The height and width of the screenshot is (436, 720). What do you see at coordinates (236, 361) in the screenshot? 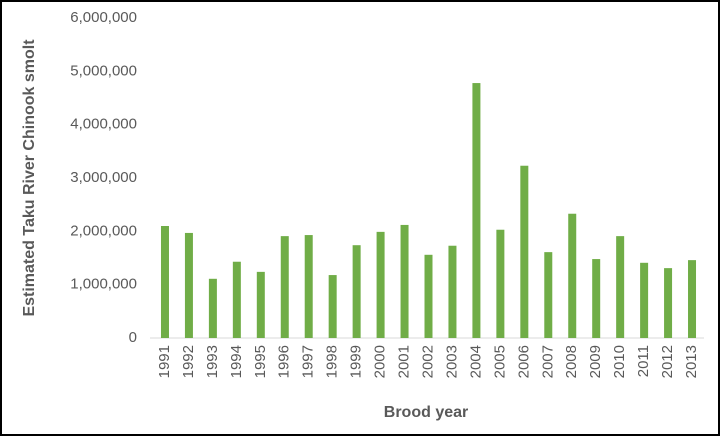
I see `x-tick-label: 1994` at bounding box center [236, 361].